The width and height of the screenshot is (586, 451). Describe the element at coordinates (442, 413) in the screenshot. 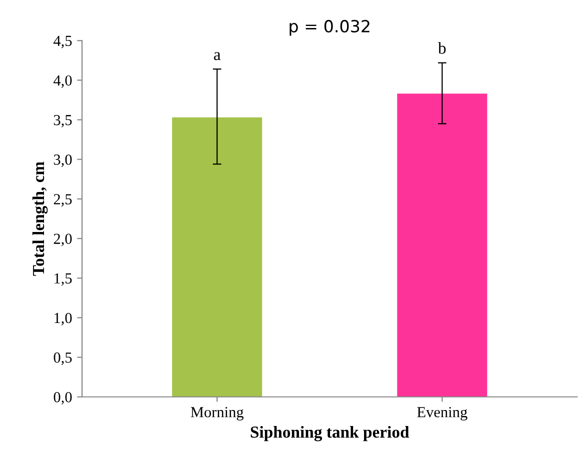

I see `x-tick-label: Evening` at that location.